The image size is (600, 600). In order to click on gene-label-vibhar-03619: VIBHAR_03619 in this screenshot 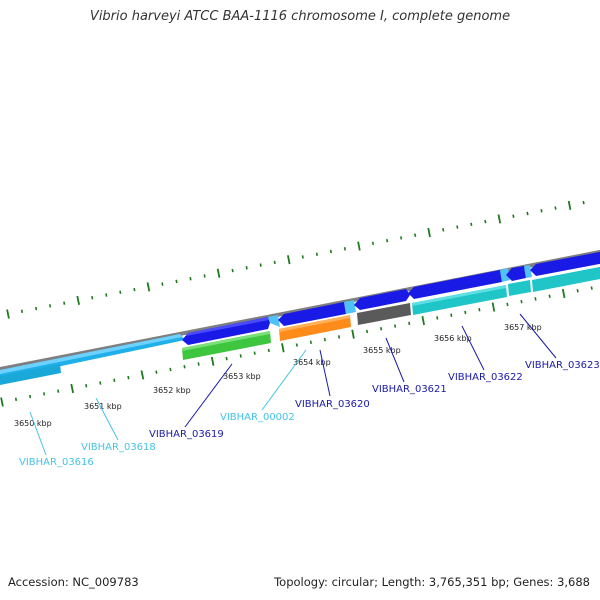, I will do `click(186, 434)`.